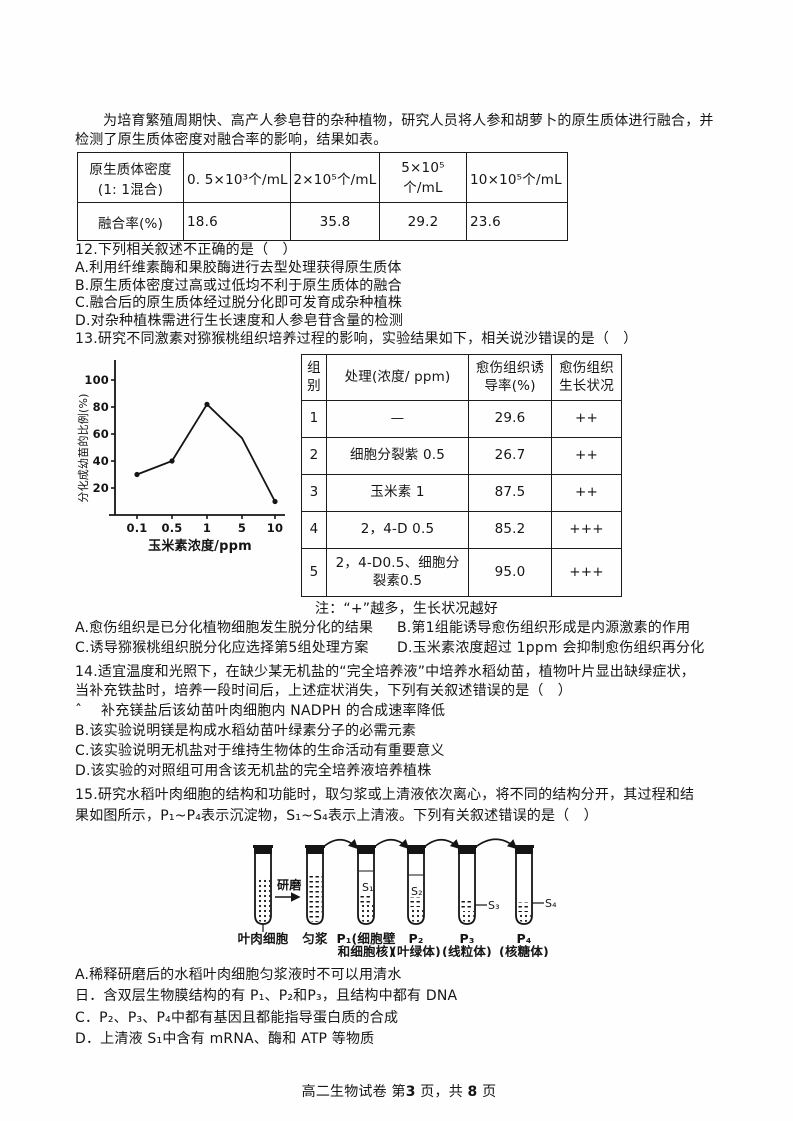  Describe the element at coordinates (314, 530) in the screenshot. I see `table-cell: 4` at that location.